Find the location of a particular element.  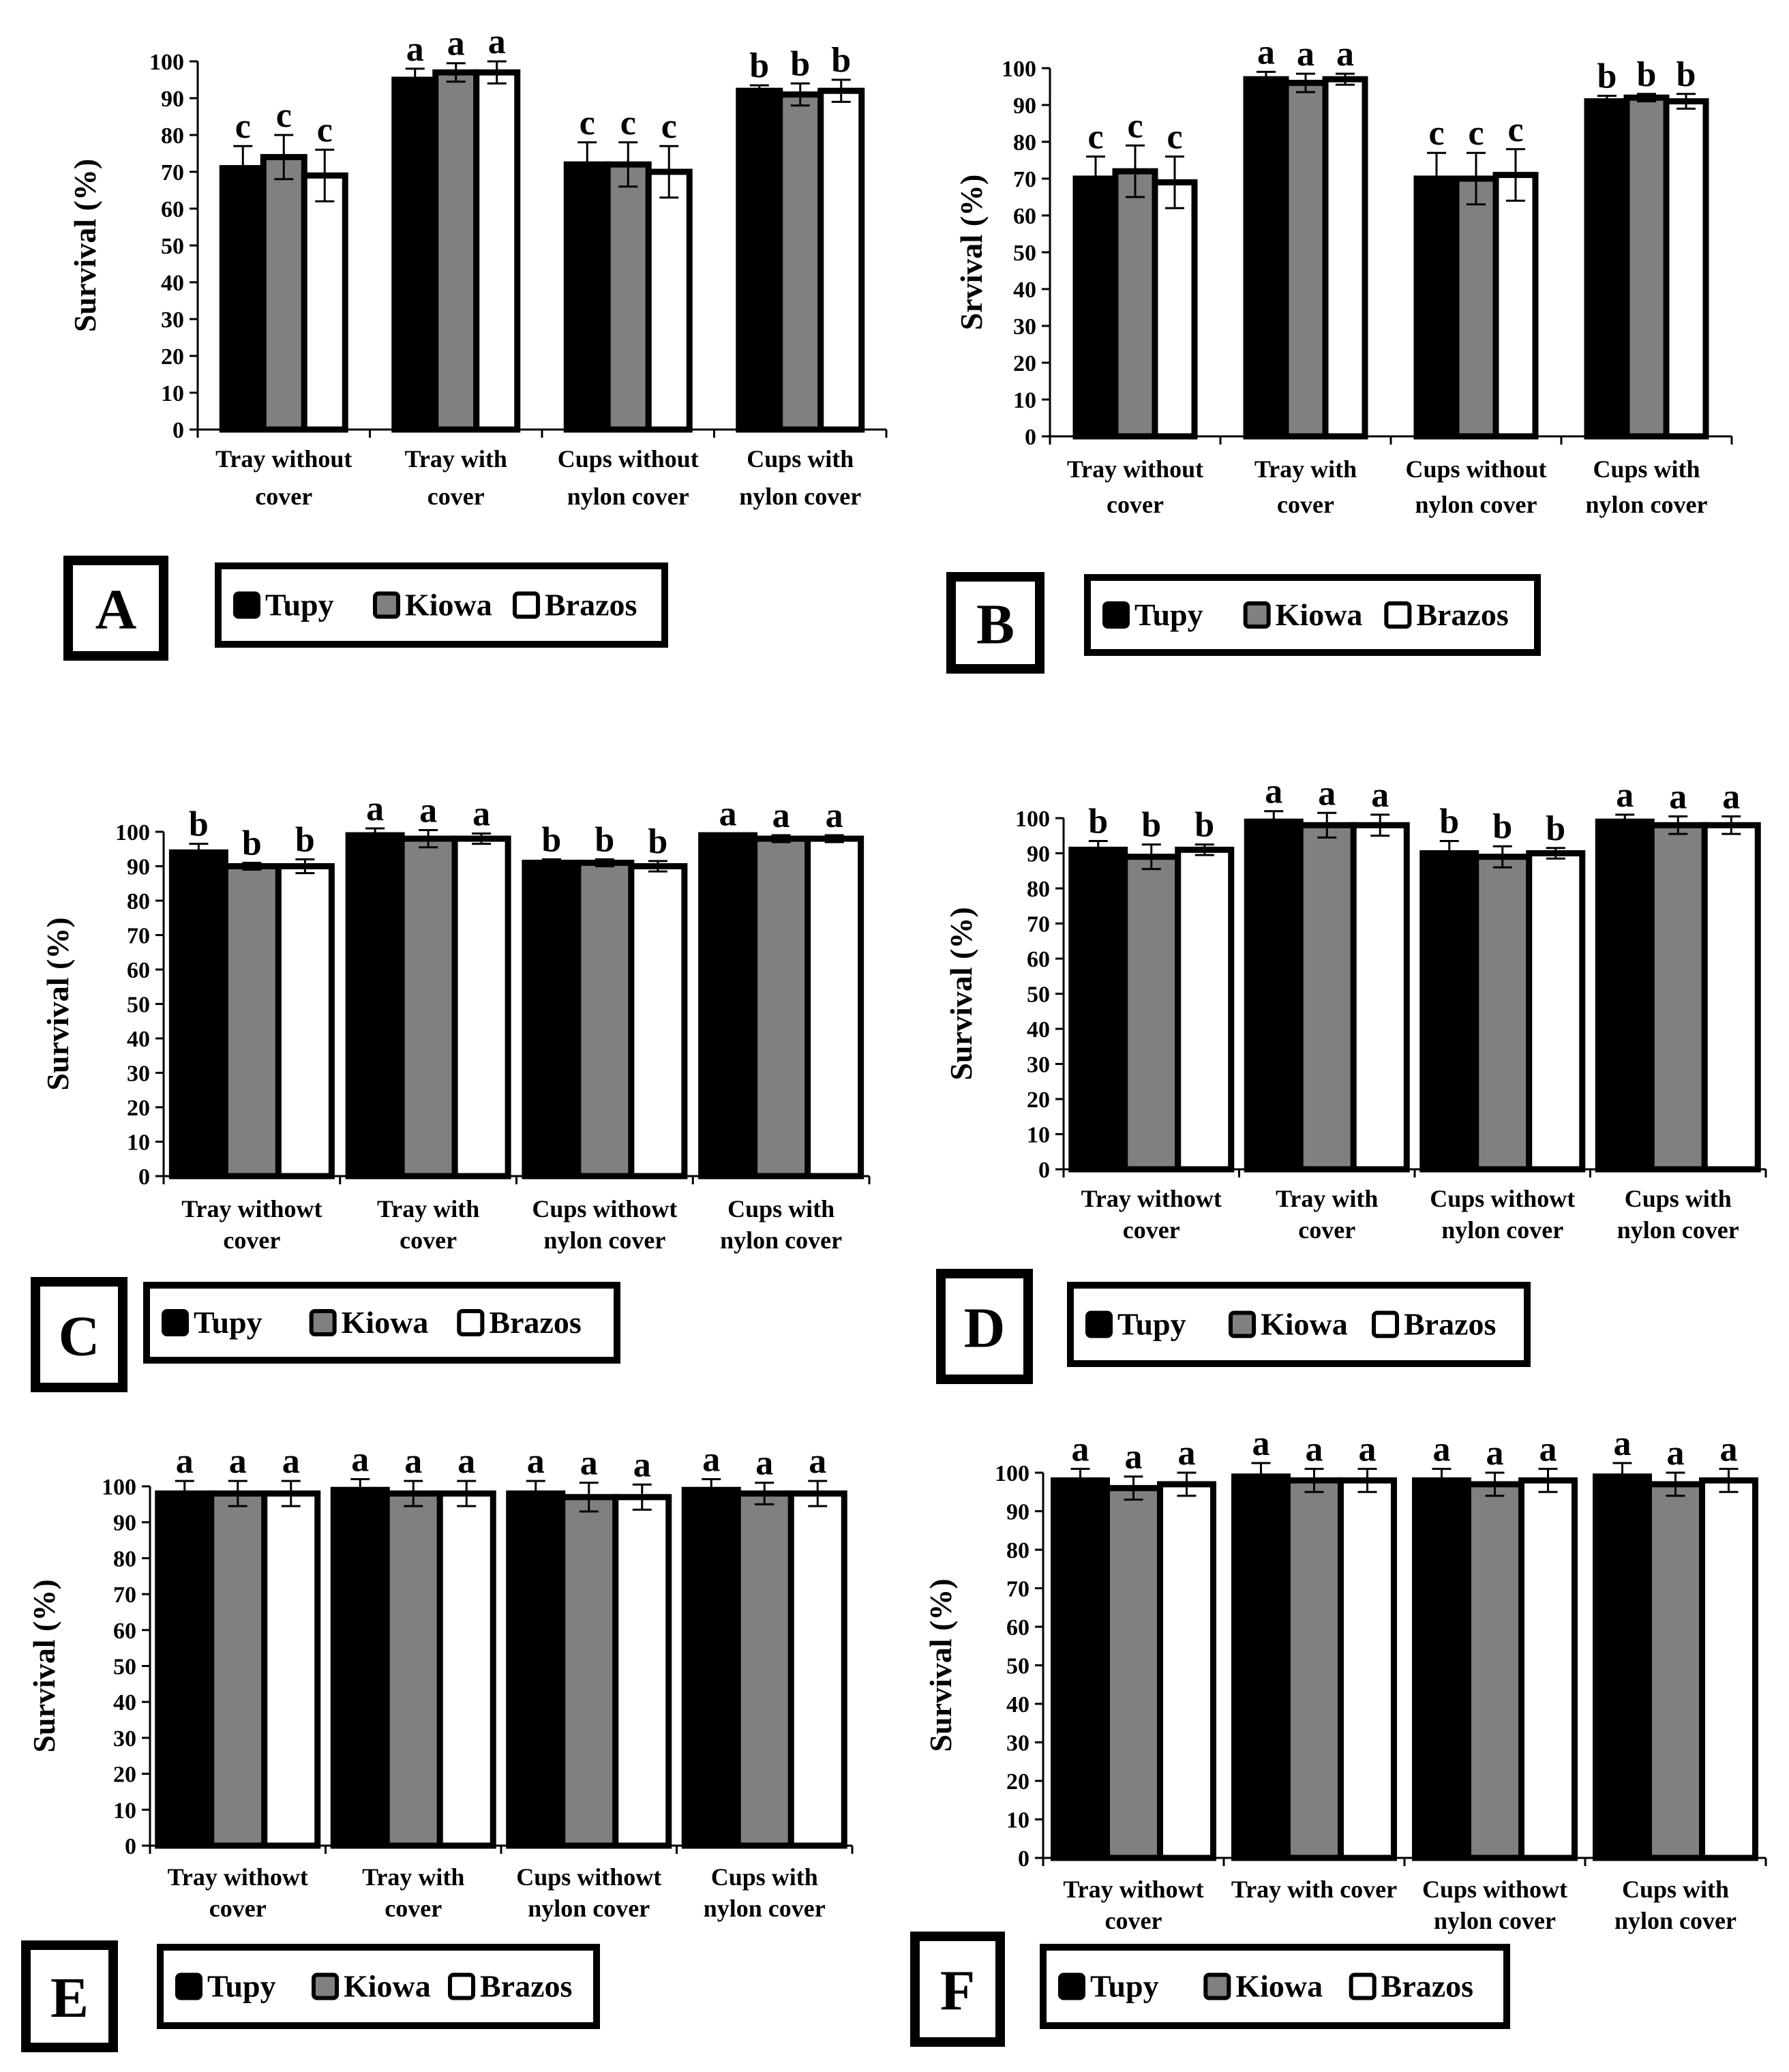

panel-letter: D is located at coordinates (985, 1328).